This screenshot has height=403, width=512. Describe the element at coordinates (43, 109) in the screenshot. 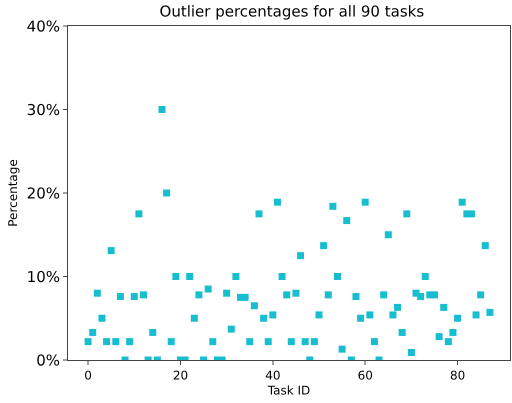

I see `y-tick-label: 30%` at that location.